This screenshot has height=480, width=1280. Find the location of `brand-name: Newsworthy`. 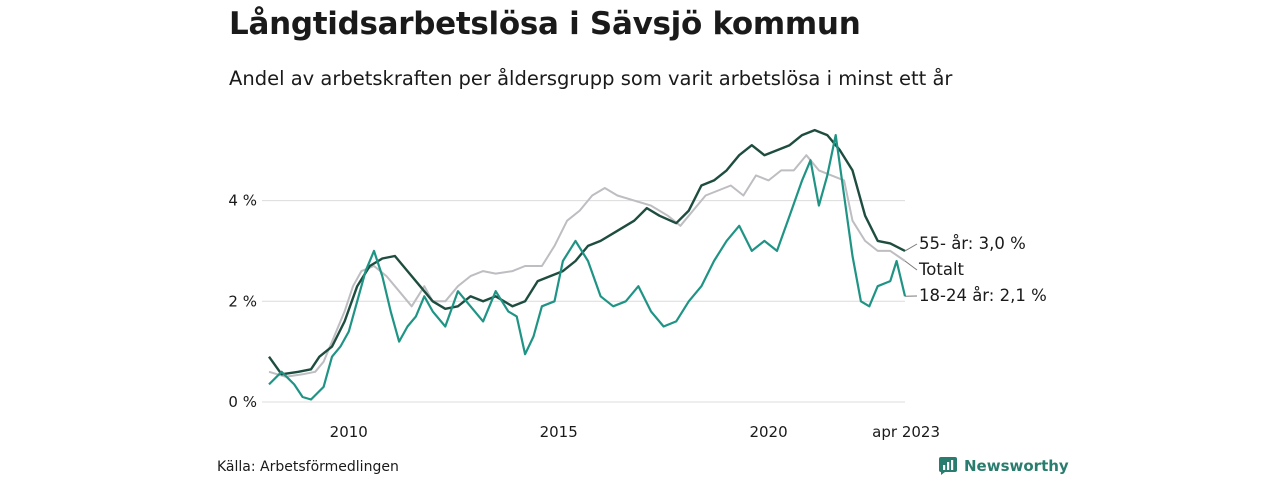

brand-name: Newsworthy is located at coordinates (1016, 466).